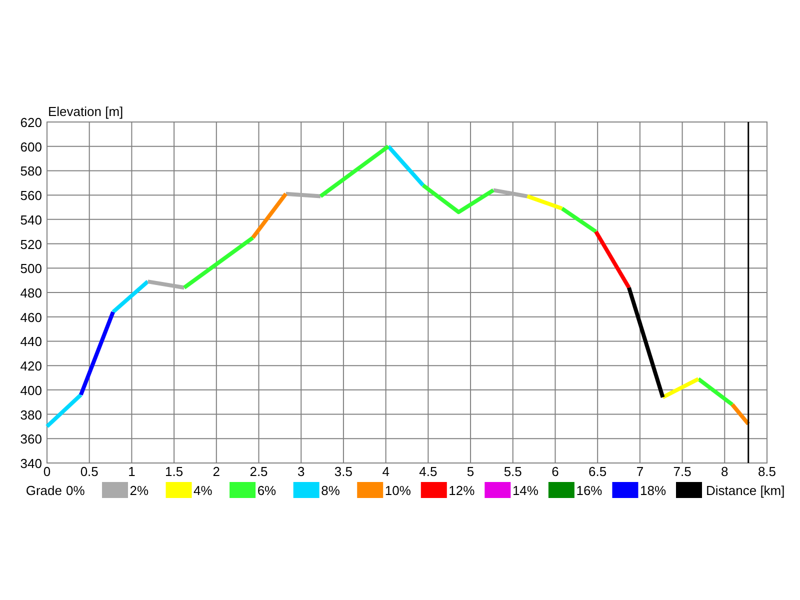 The image size is (800, 600). Describe the element at coordinates (31, 414) in the screenshot. I see `y-tick-label: 380` at that location.